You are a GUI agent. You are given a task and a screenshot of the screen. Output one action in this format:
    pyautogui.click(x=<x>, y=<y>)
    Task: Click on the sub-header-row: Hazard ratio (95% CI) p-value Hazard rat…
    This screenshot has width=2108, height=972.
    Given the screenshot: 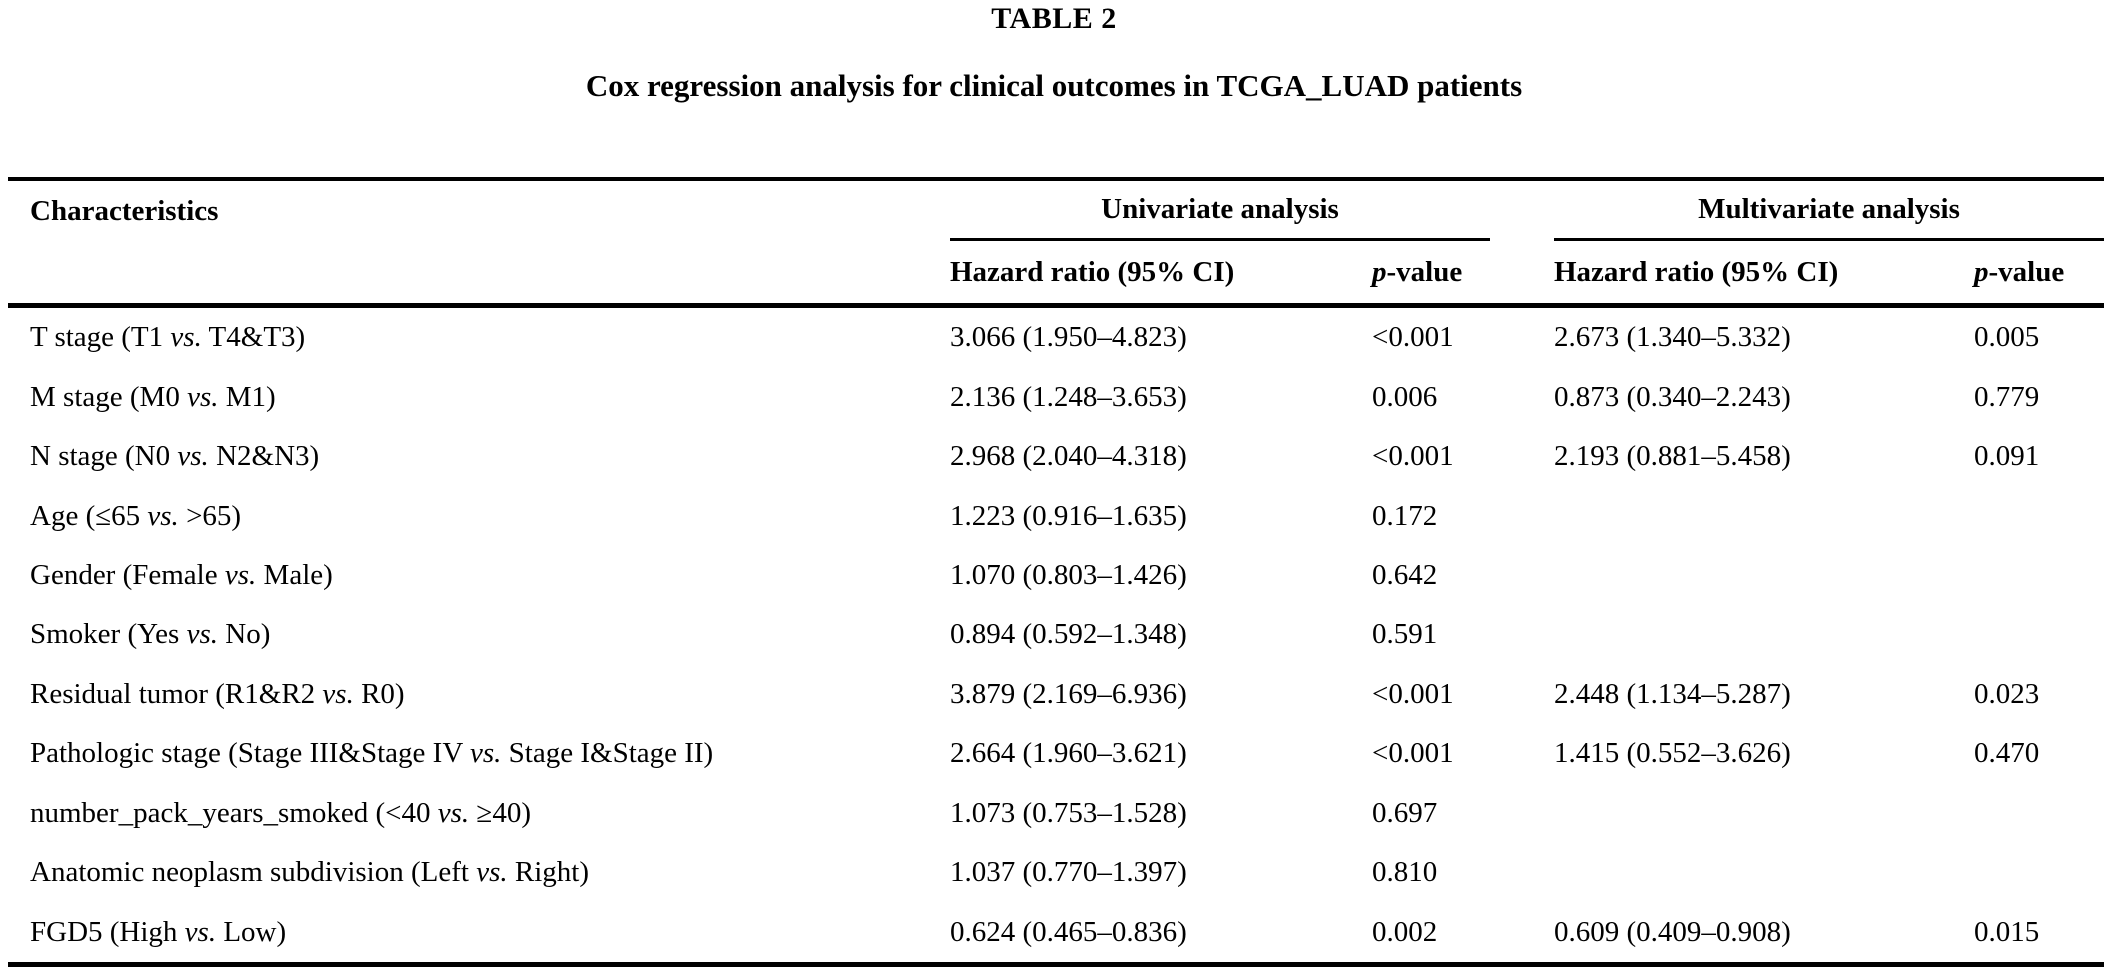 What is the action you would take?
    pyautogui.click(x=1056, y=272)
    